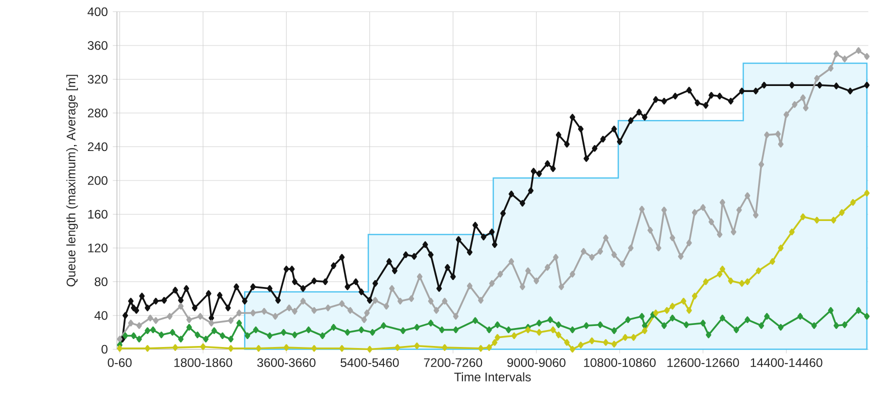  I want to click on y-tick-label: 200, so click(98, 180).